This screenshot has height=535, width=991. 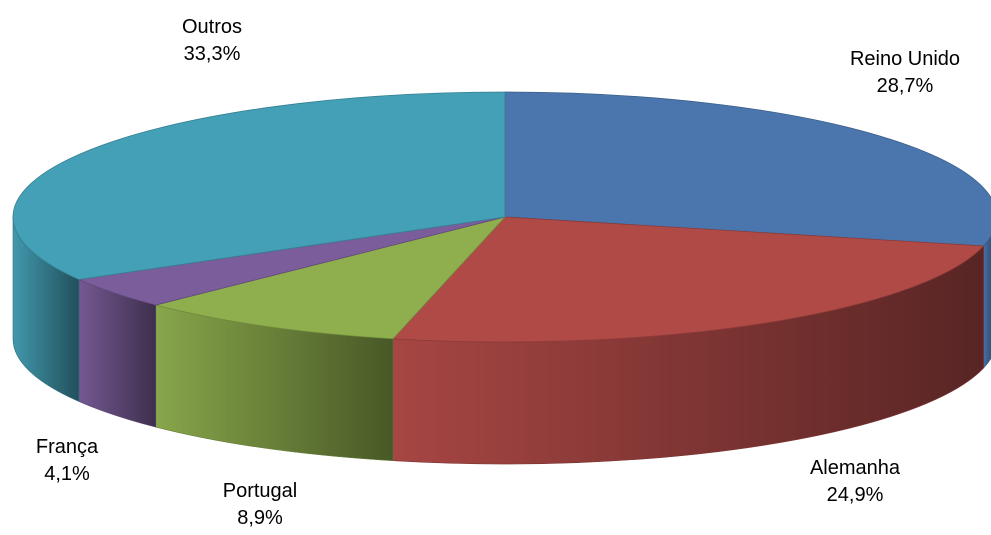 What do you see at coordinates (212, 27) in the screenshot?
I see `slice-name: Outros` at bounding box center [212, 27].